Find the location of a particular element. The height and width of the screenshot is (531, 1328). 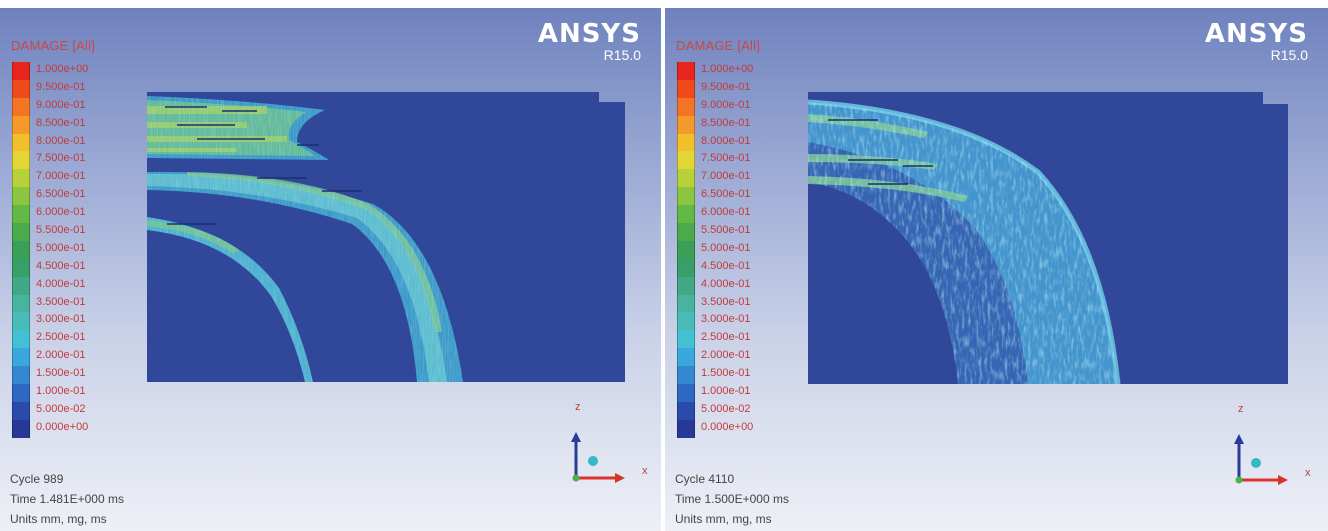

legend-tick-label: 4.500e-01 is located at coordinates (726, 265).